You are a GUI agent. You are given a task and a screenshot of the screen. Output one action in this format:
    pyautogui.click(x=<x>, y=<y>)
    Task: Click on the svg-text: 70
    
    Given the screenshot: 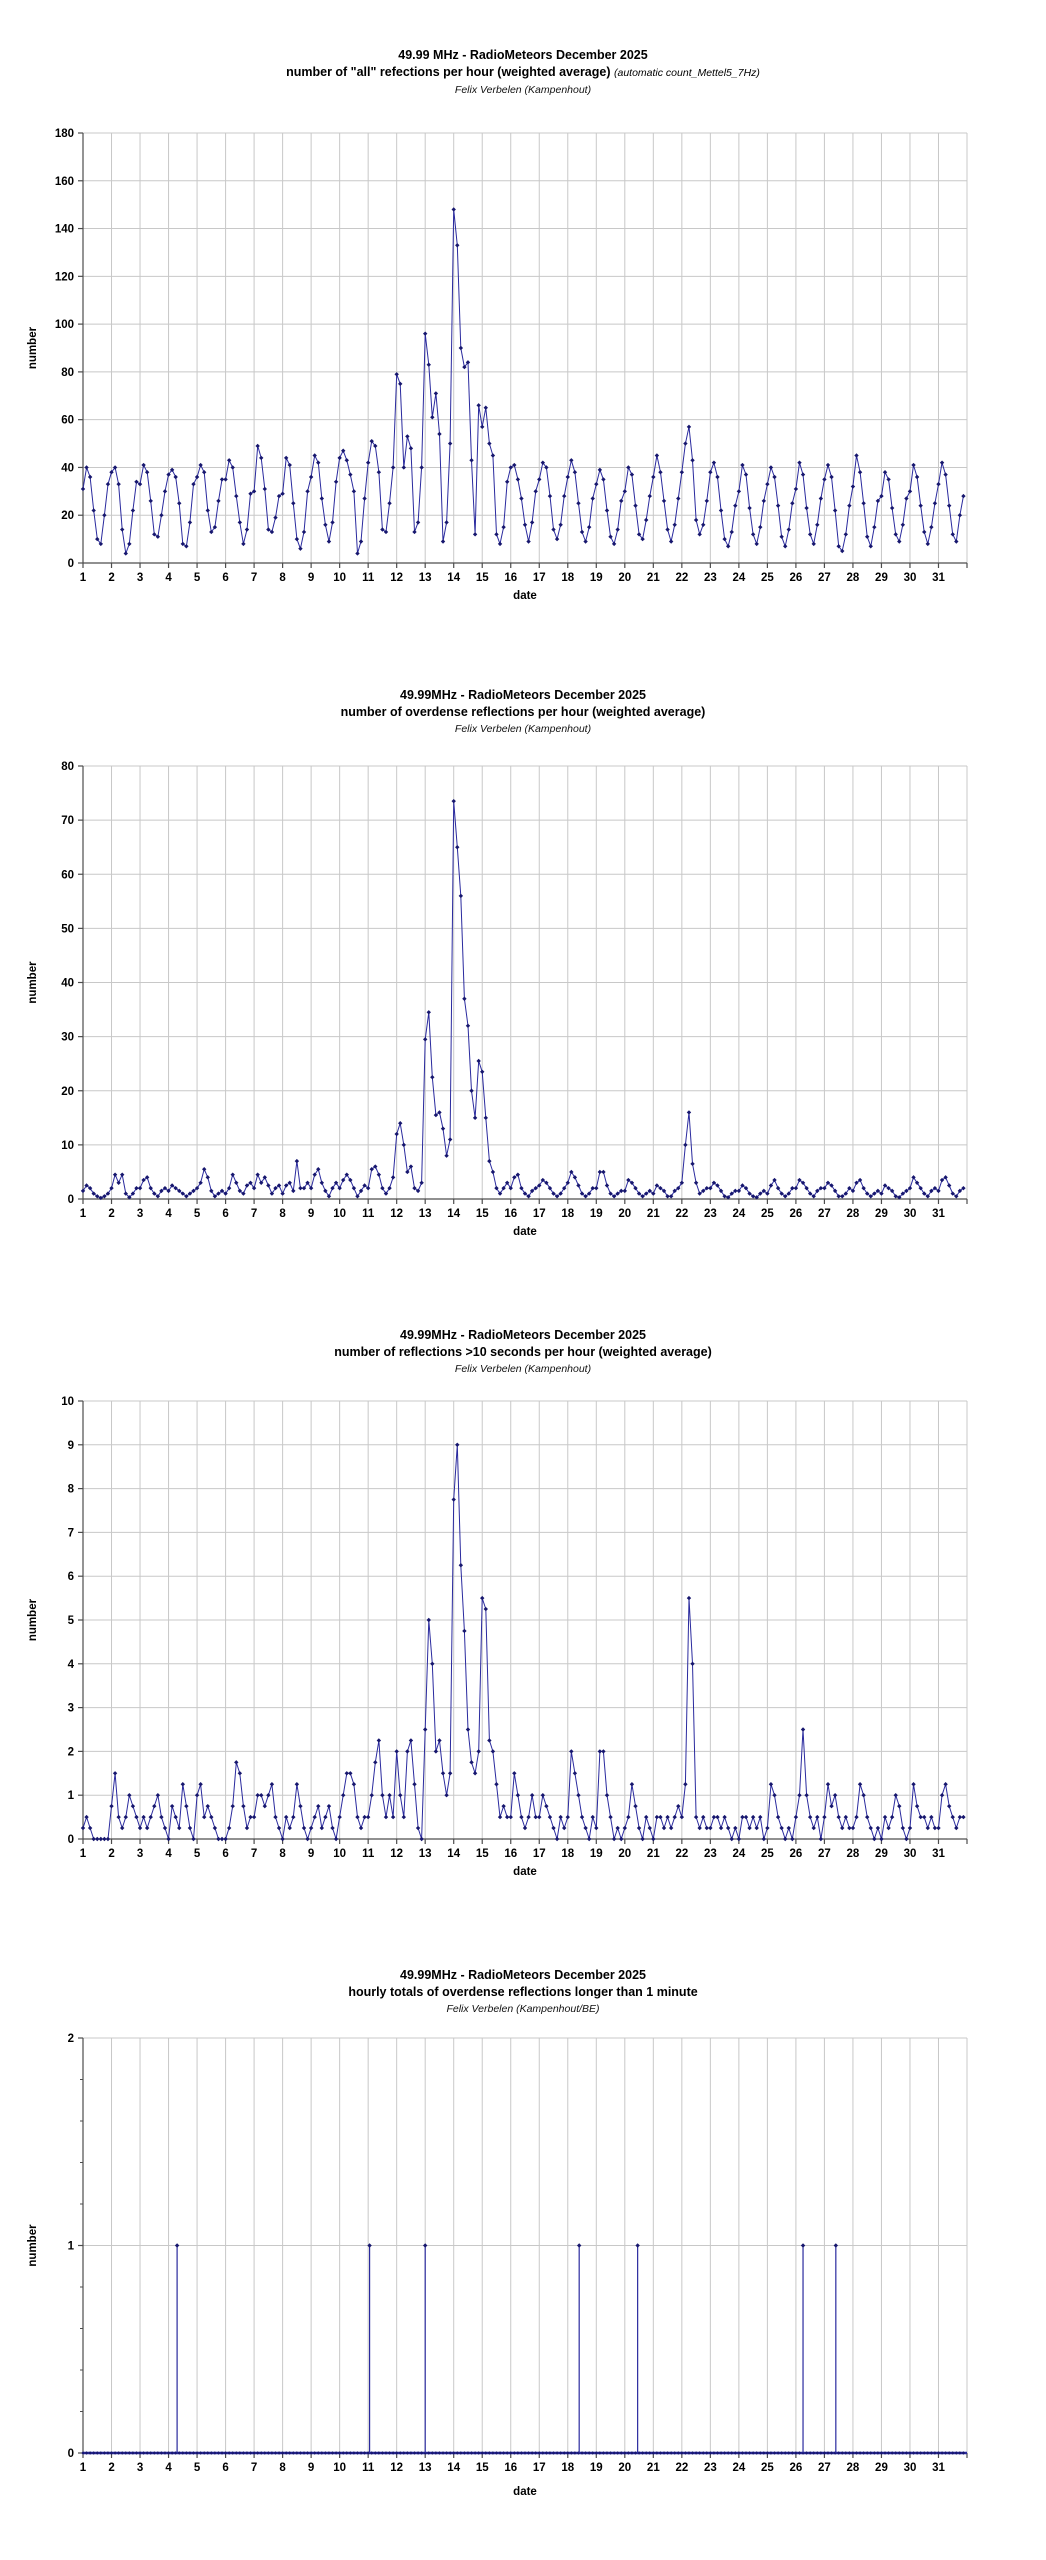 What is the action you would take?
    pyautogui.click(x=67, y=821)
    